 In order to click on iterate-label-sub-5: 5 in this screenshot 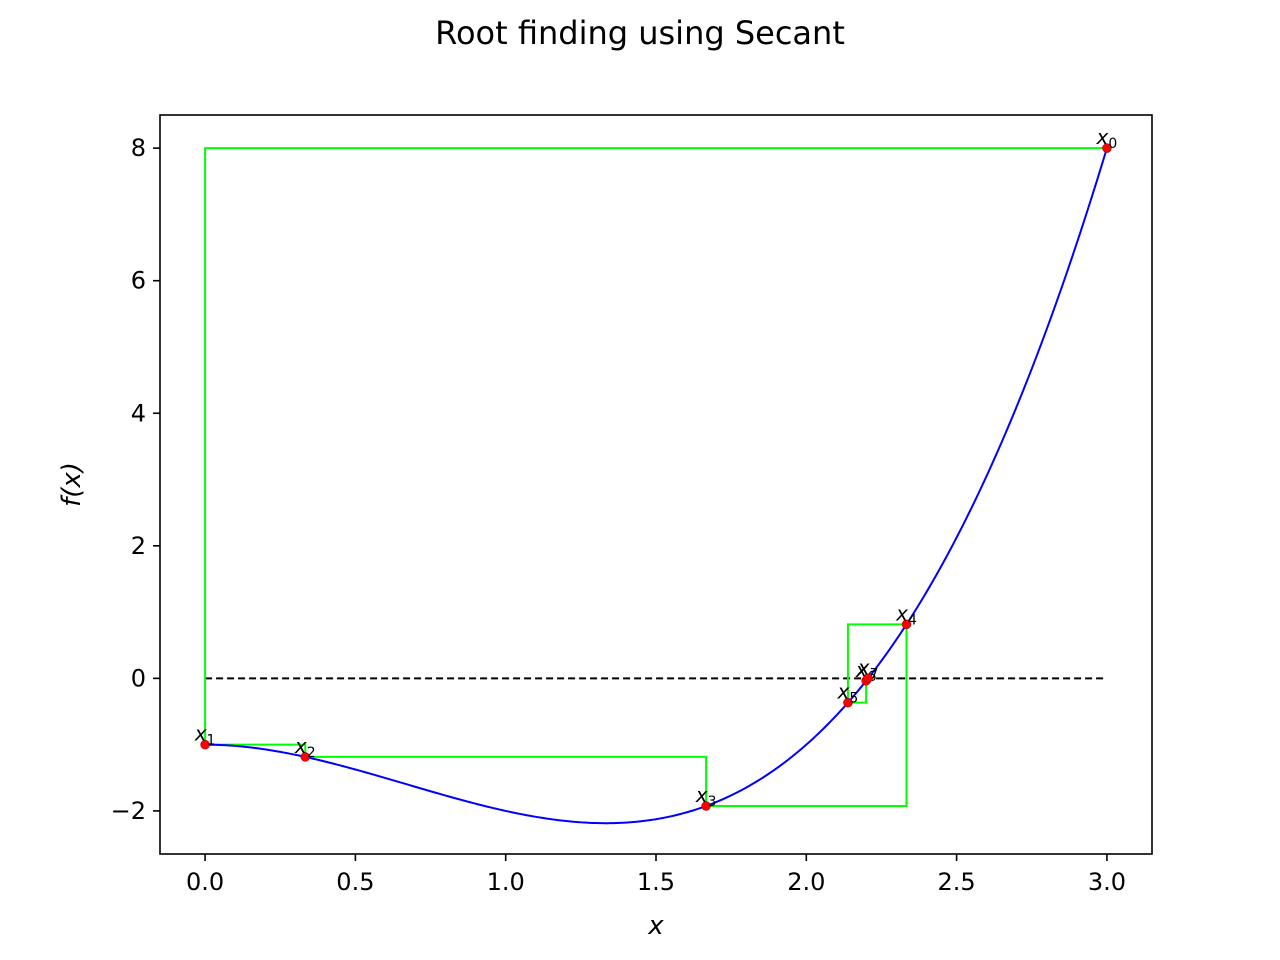, I will do `click(853, 699)`.